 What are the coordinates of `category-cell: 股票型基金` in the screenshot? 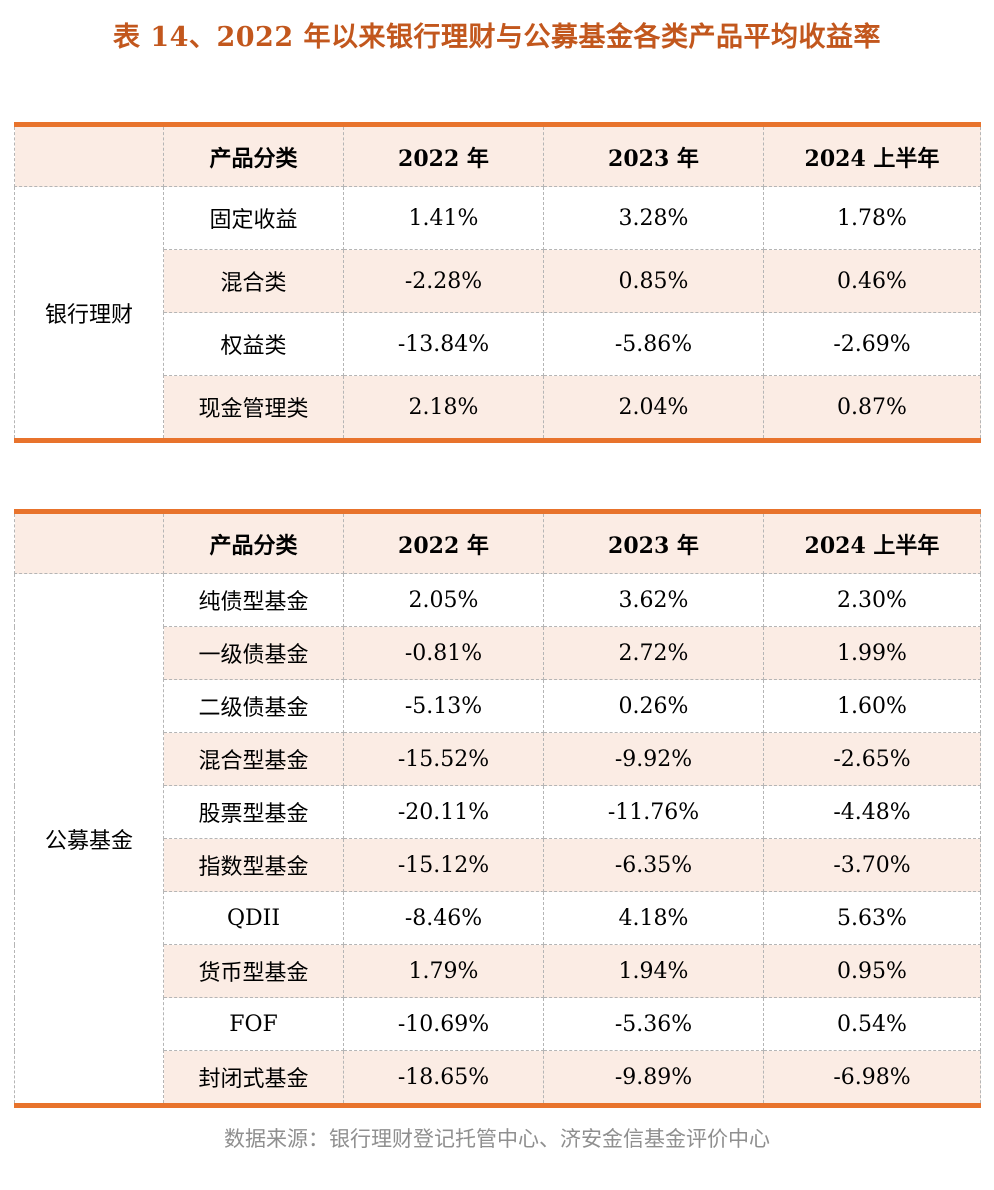 It's located at (253, 812).